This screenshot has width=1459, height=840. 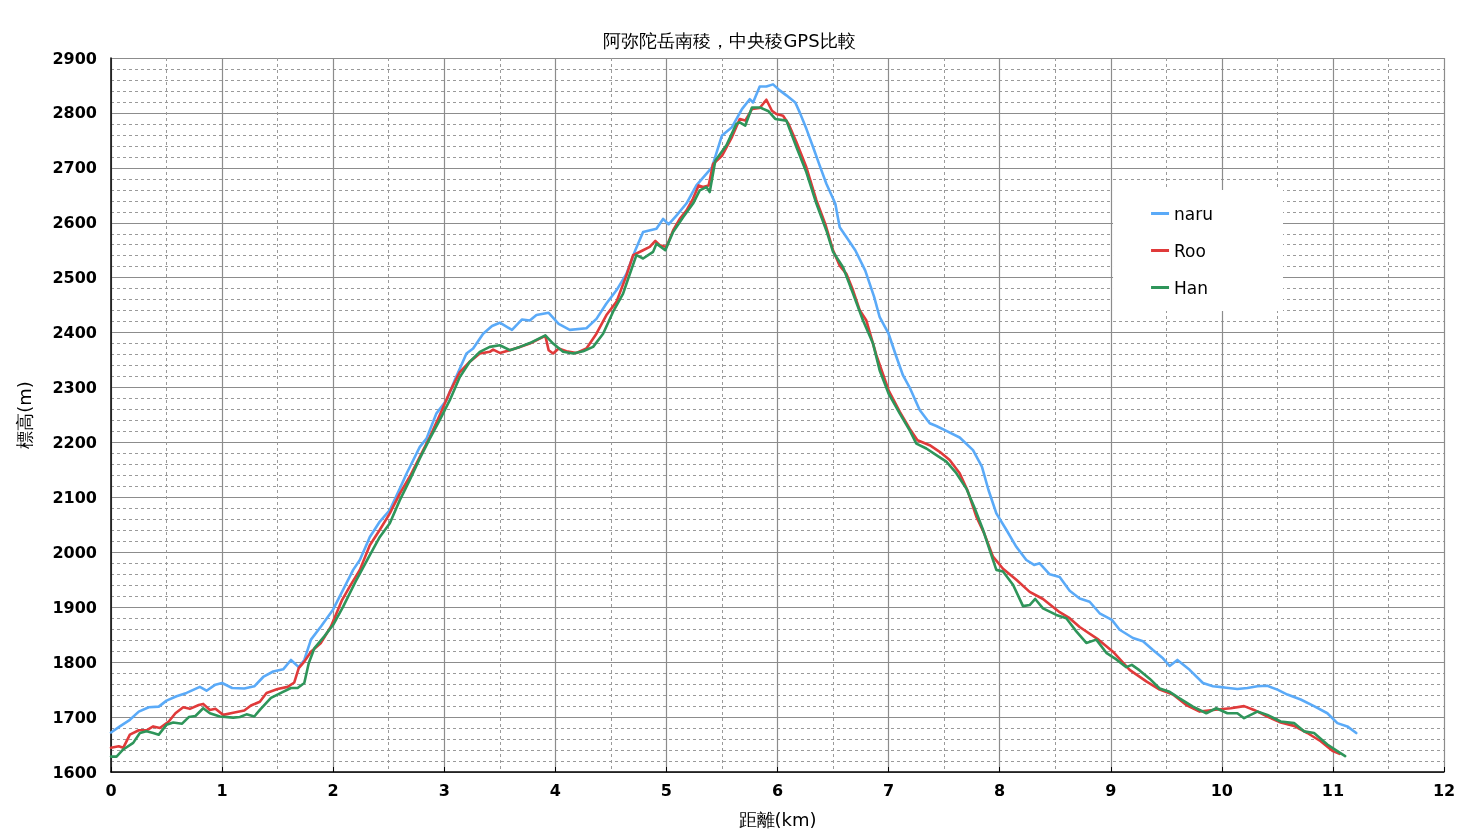 What do you see at coordinates (555, 790) in the screenshot?
I see `x-tick-label: 4` at bounding box center [555, 790].